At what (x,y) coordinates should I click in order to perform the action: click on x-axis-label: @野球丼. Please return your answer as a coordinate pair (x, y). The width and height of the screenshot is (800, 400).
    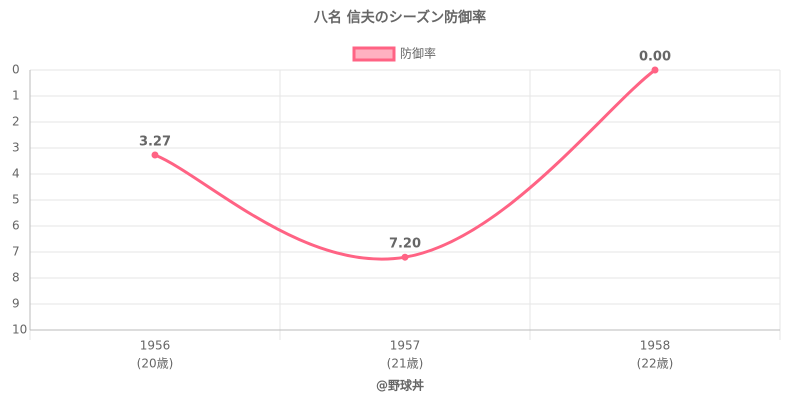
    Looking at the image, I should click on (400, 385).